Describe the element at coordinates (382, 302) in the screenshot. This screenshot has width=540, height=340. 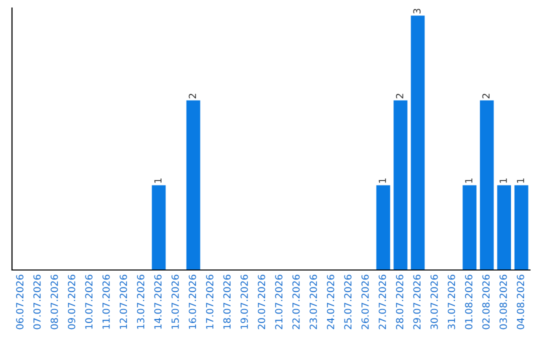
I see `x-tick-label: 27.07.2026` at that location.